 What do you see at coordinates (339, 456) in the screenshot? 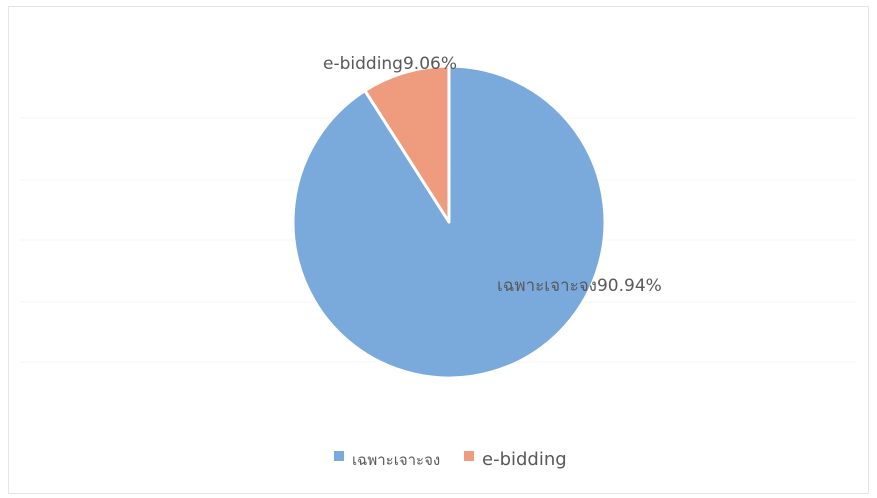
I see `legend-swatch-specific` at bounding box center [339, 456].